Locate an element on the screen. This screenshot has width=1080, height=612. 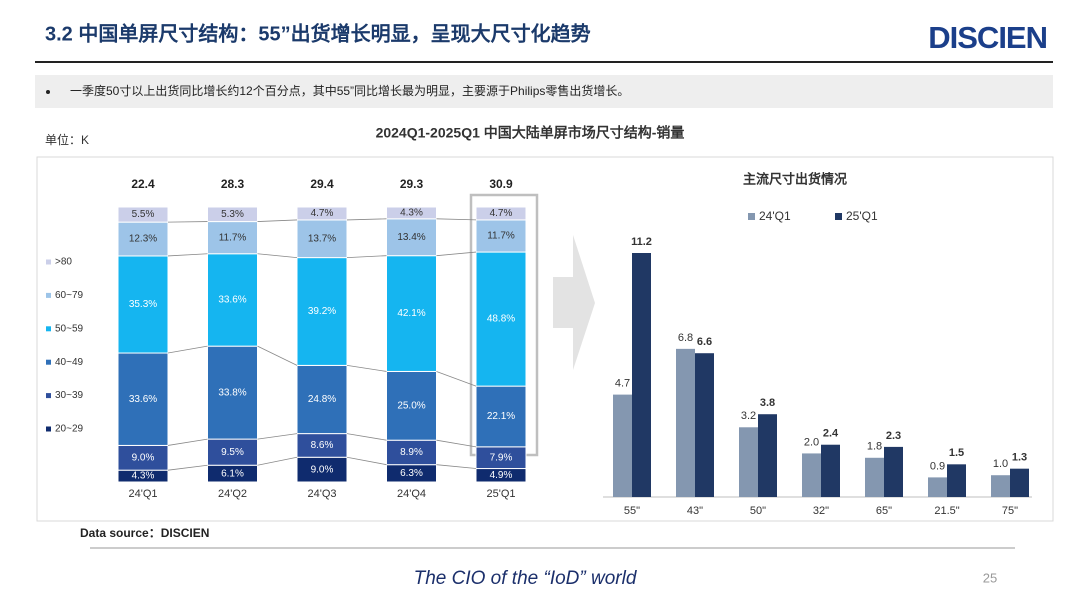
value-label: 42.1% is located at coordinates (411, 313).